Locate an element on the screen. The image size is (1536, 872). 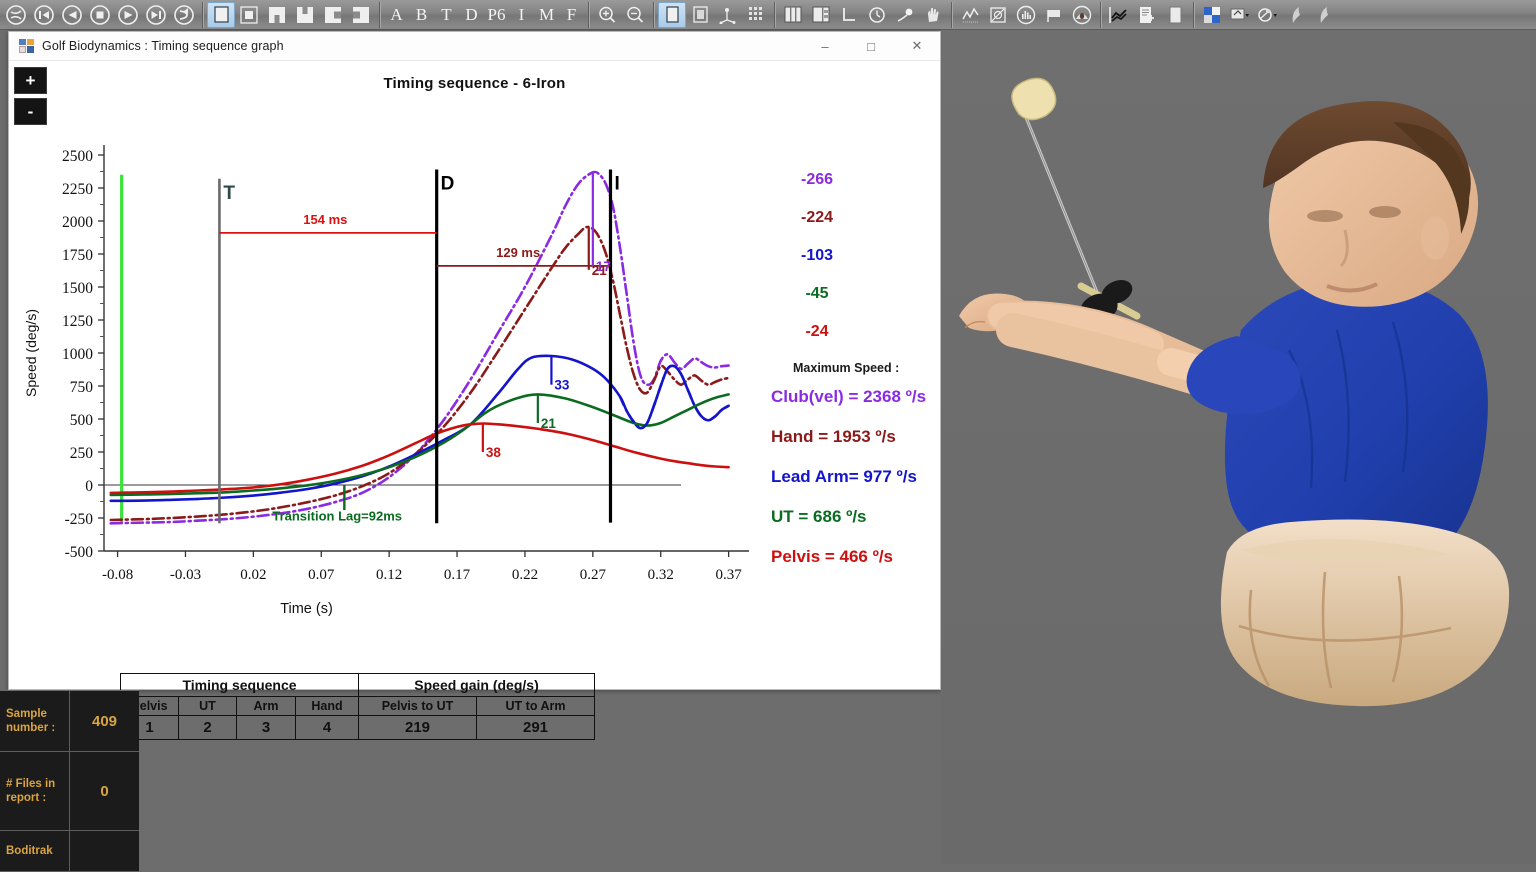
y-tick-label: 2500 is located at coordinates (77, 156).